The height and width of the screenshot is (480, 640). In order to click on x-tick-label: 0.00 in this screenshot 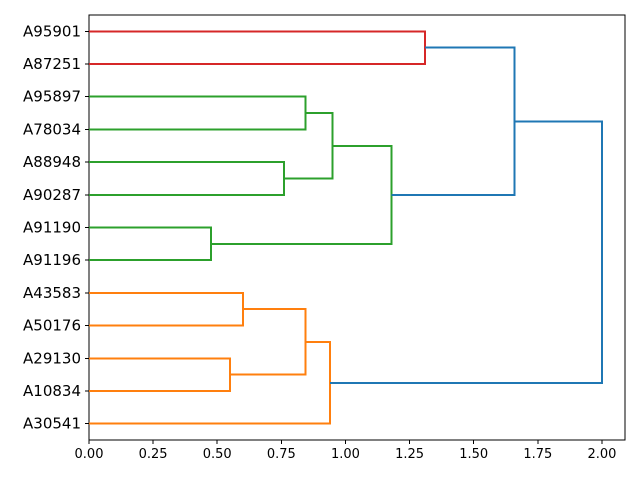, I will do `click(89, 454)`.